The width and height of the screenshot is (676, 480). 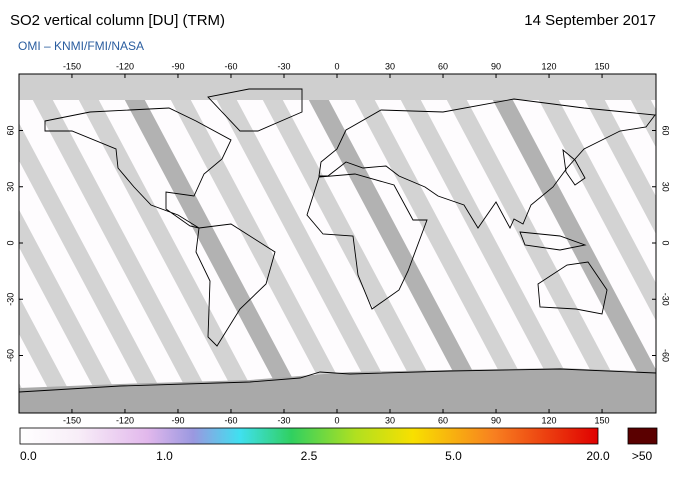 What do you see at coordinates (10, 355) in the screenshot?
I see `lat-tick-label-left: -60` at bounding box center [10, 355].